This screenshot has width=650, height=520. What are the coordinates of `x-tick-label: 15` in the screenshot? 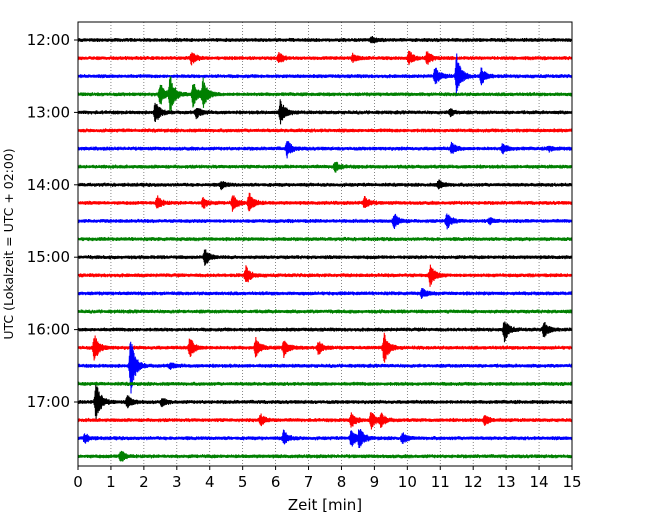 It's located at (571, 482).